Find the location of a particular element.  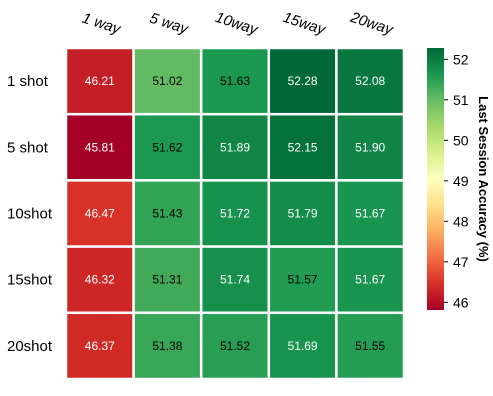

cell-value-label: 51.31 is located at coordinates (167, 280).